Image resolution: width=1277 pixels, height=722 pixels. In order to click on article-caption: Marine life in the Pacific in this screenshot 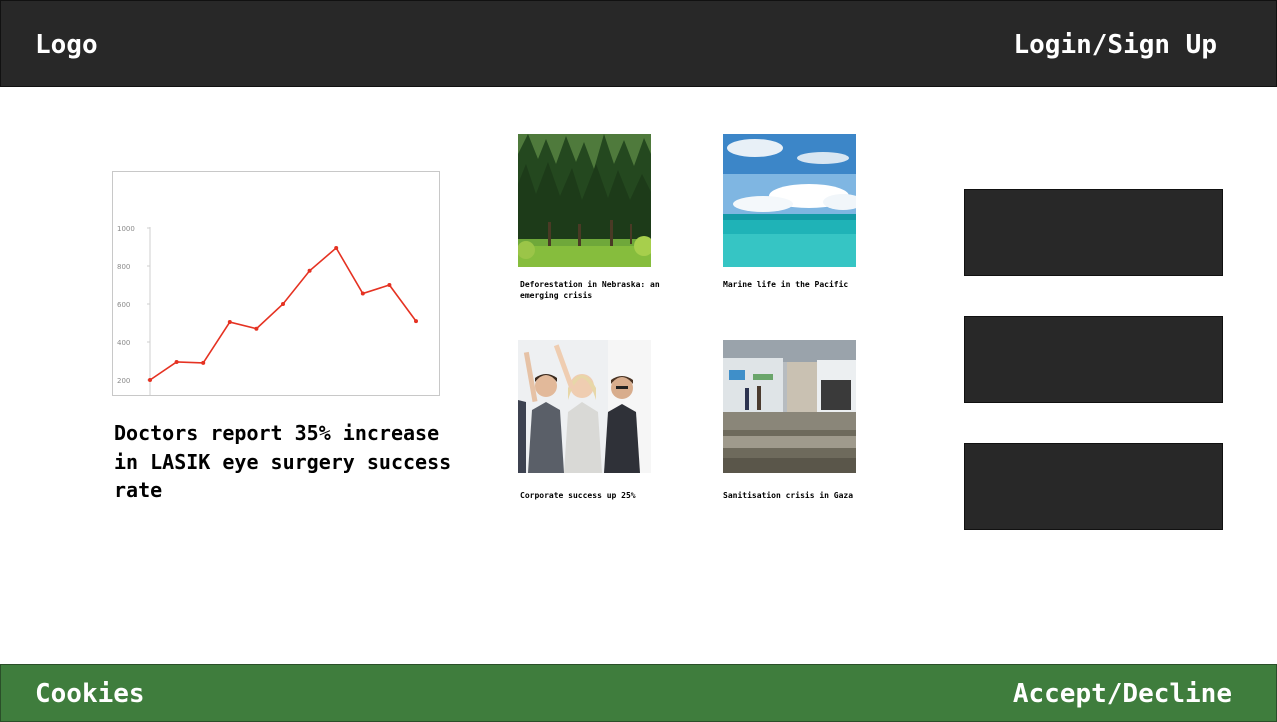, I will do `click(786, 284)`.